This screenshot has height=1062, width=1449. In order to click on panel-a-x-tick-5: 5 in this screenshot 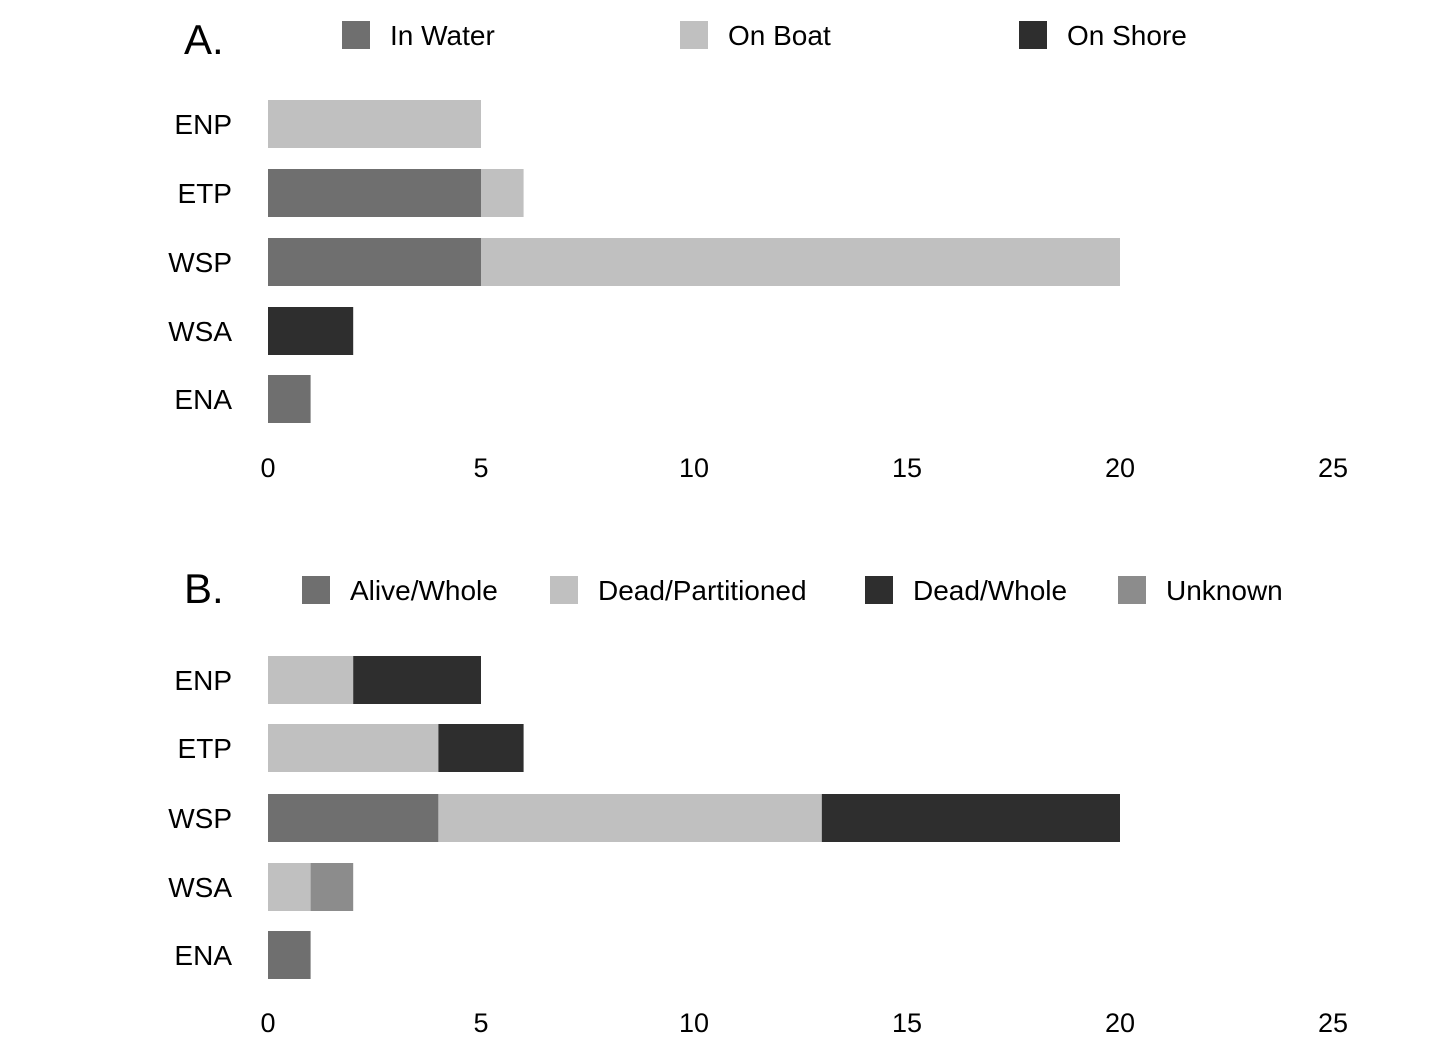, I will do `click(480, 468)`.